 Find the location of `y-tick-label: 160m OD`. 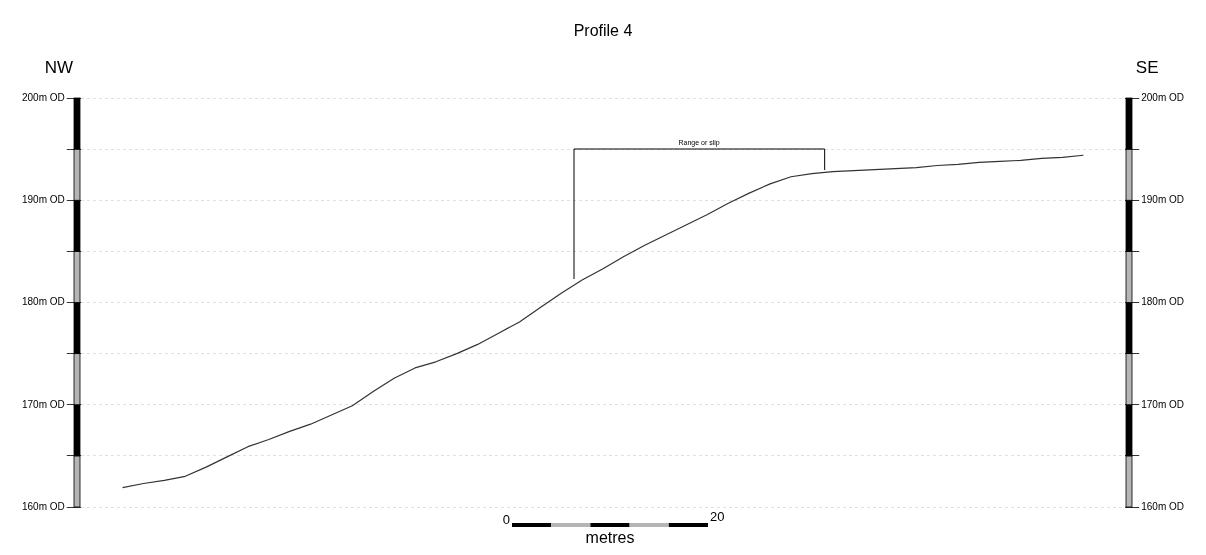

y-tick-label: 160m OD is located at coordinates (43, 506).